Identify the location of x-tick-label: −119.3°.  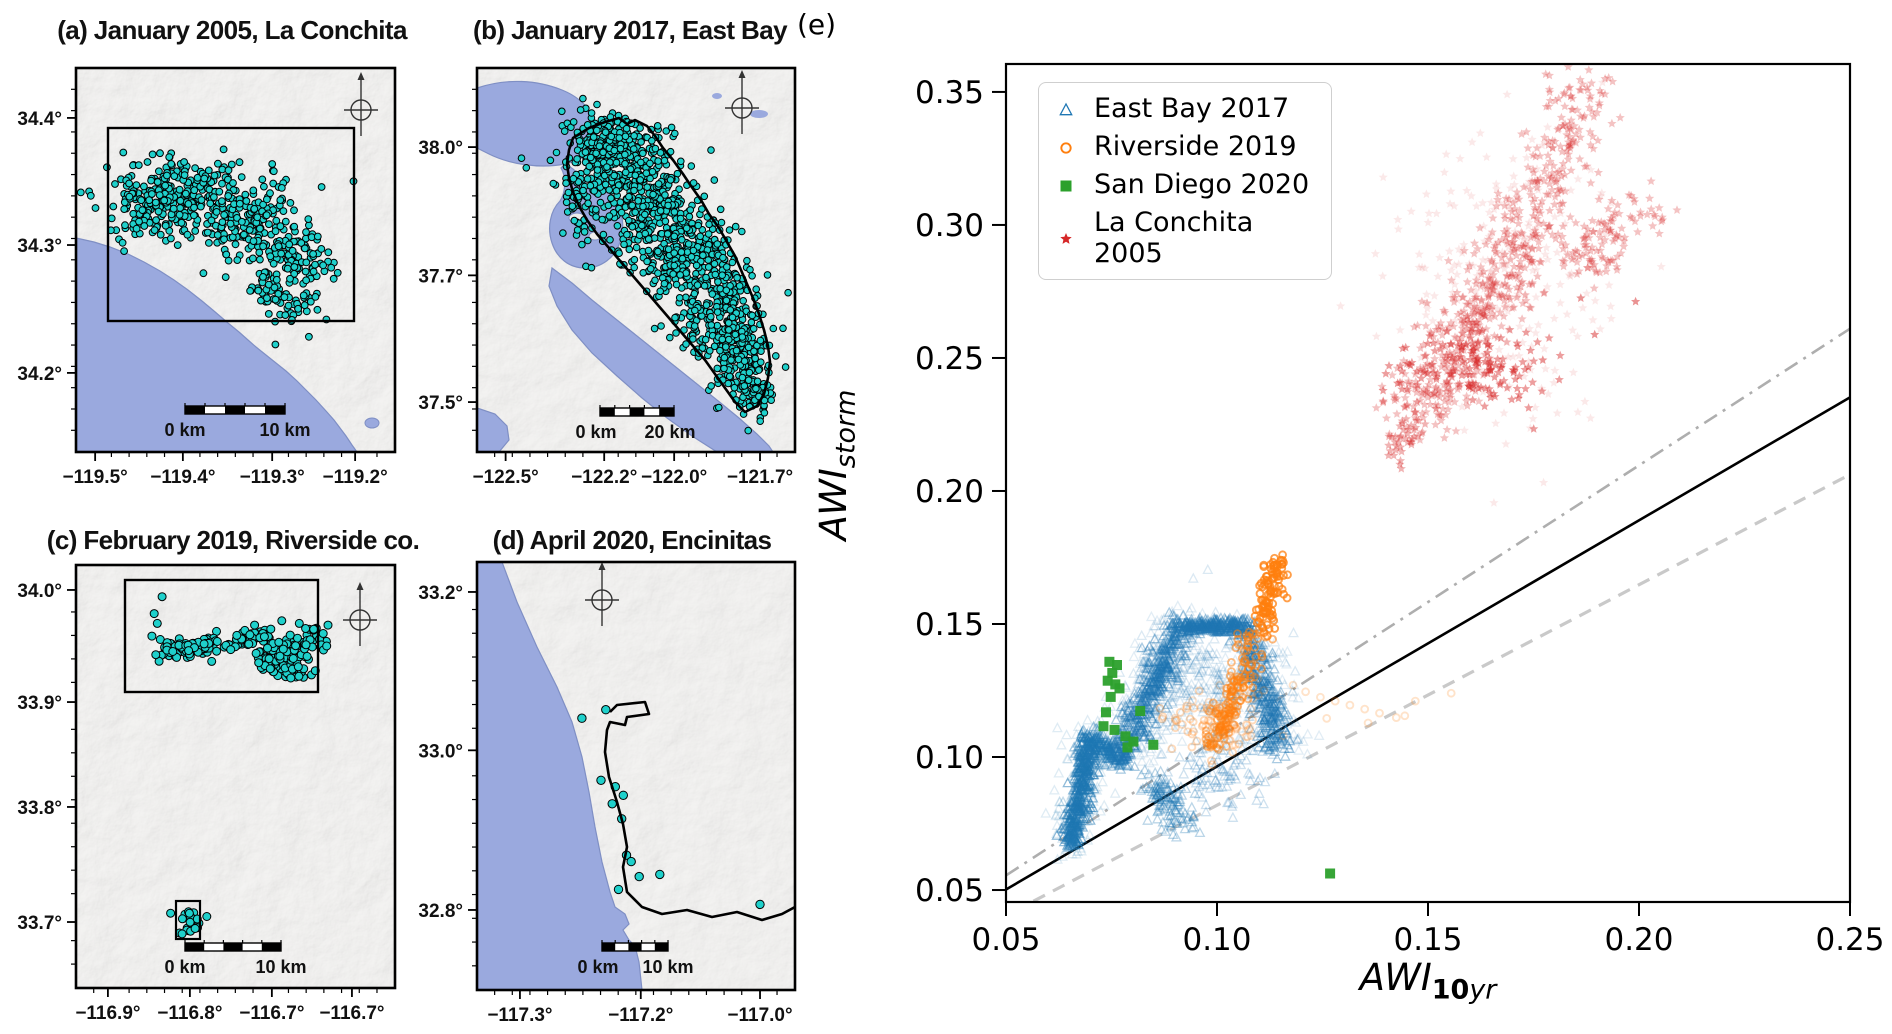
(272, 477).